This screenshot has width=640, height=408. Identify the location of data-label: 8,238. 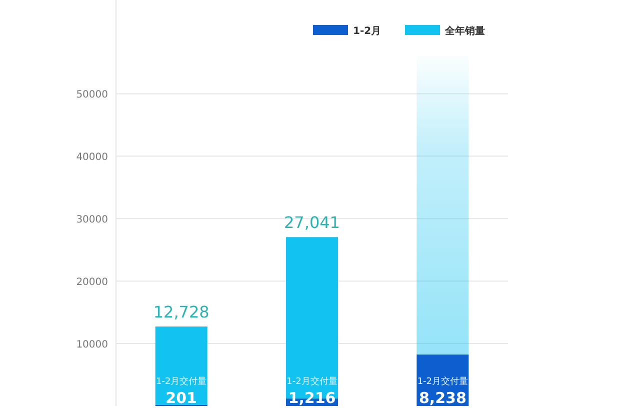
(442, 398).